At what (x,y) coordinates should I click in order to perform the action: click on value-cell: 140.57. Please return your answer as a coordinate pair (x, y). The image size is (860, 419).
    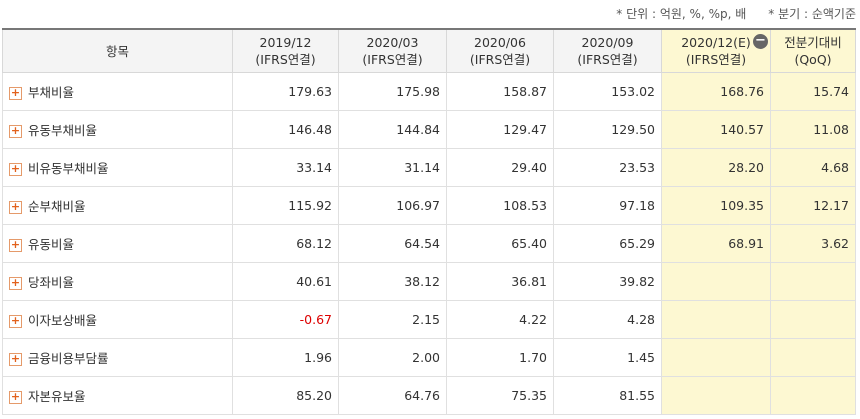
    Looking at the image, I should click on (716, 129).